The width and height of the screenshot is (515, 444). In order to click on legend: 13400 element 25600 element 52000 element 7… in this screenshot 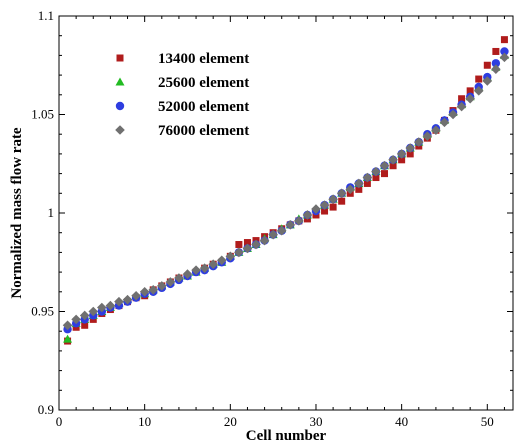, I will do `click(182, 95)`.